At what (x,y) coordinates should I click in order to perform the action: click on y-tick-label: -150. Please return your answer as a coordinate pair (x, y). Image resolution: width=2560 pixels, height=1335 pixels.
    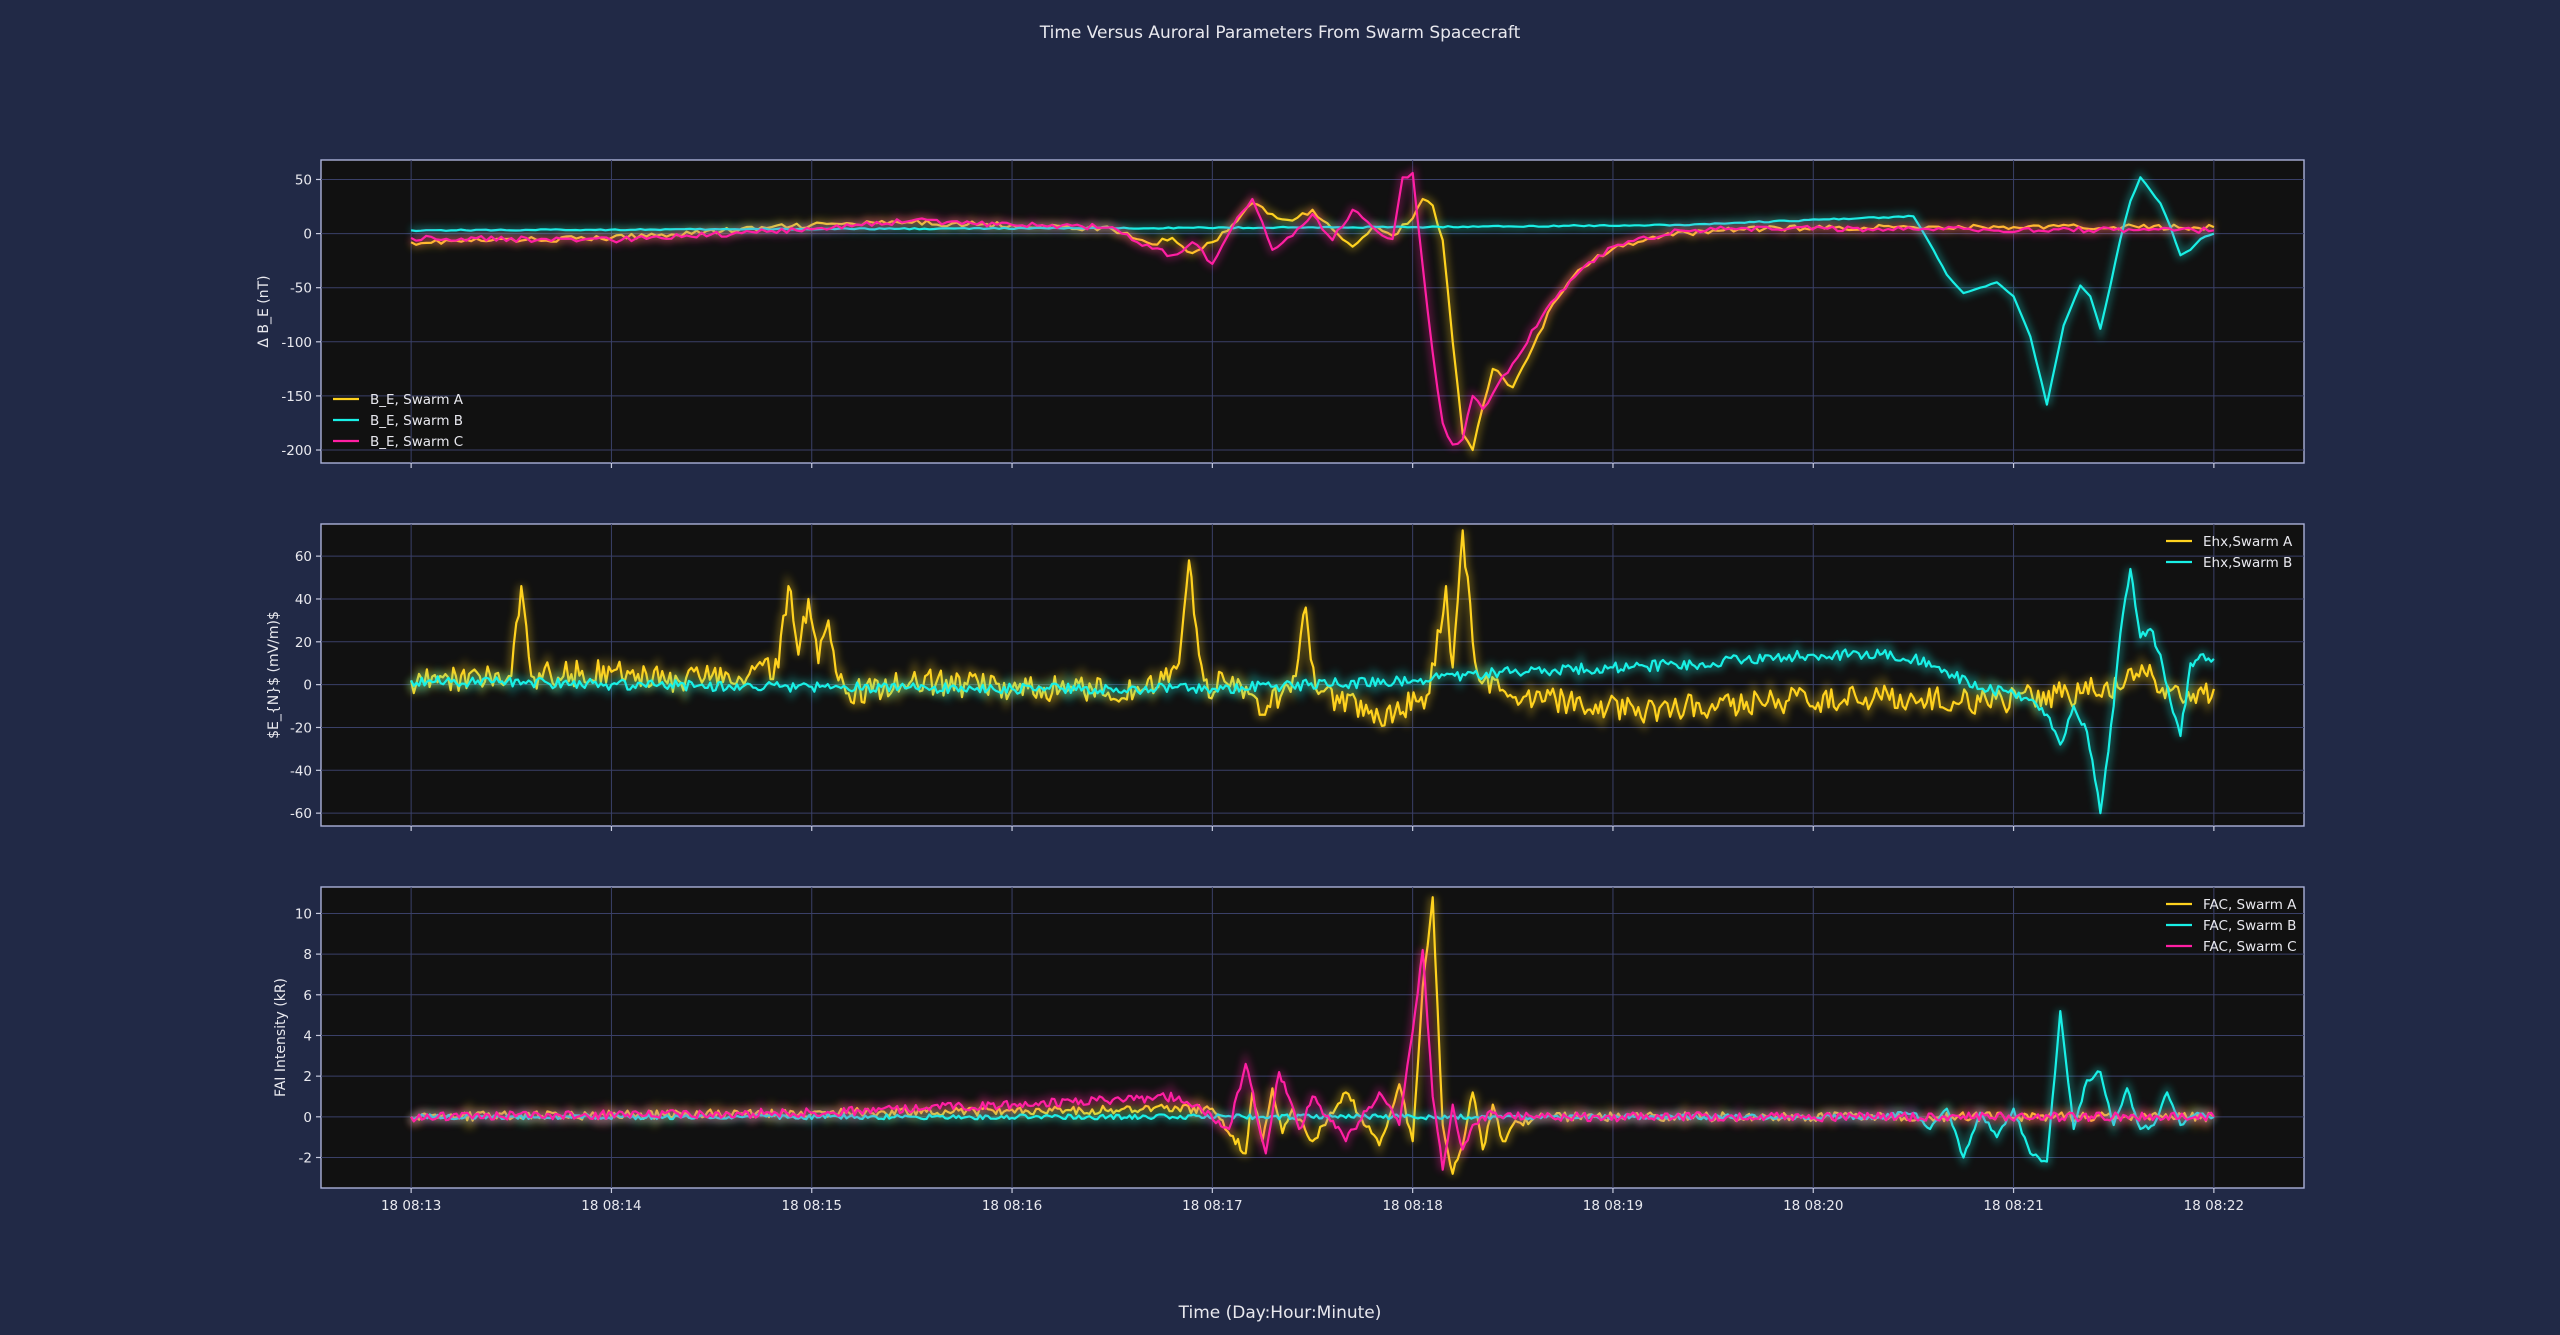
    Looking at the image, I should click on (296, 397).